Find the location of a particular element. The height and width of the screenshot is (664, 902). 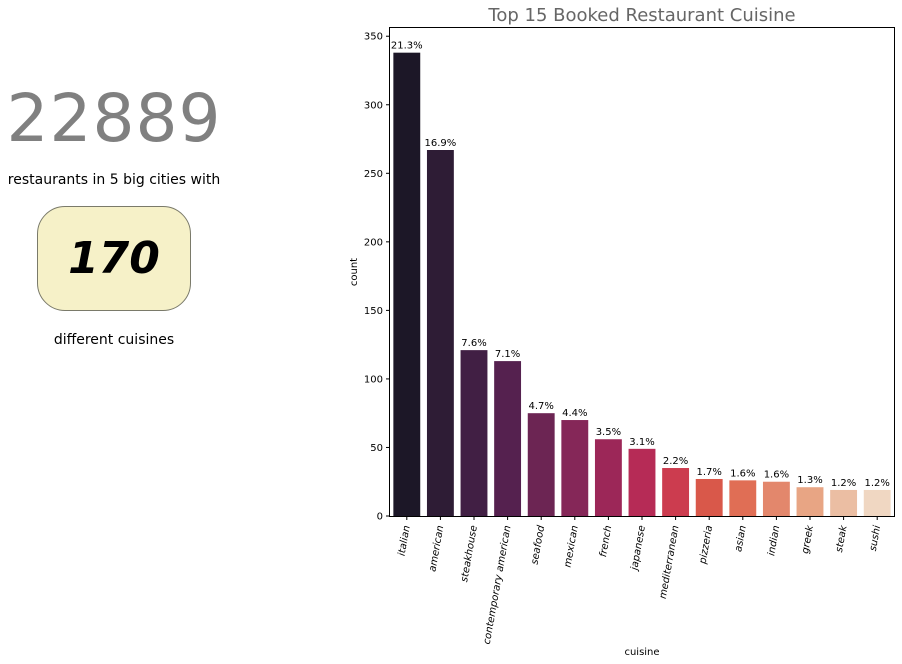

bar-mexican is located at coordinates (575, 468).